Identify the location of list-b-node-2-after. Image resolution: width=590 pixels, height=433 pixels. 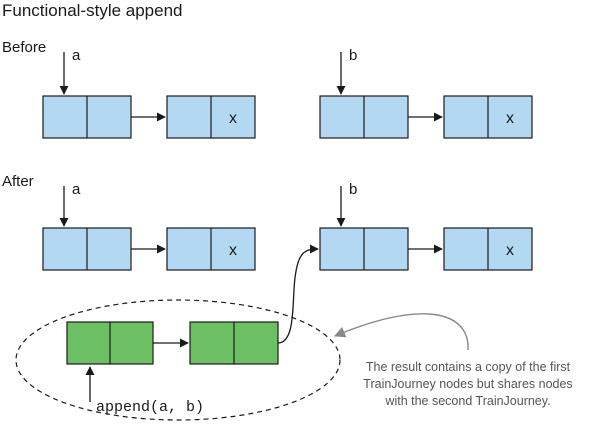
(488, 249).